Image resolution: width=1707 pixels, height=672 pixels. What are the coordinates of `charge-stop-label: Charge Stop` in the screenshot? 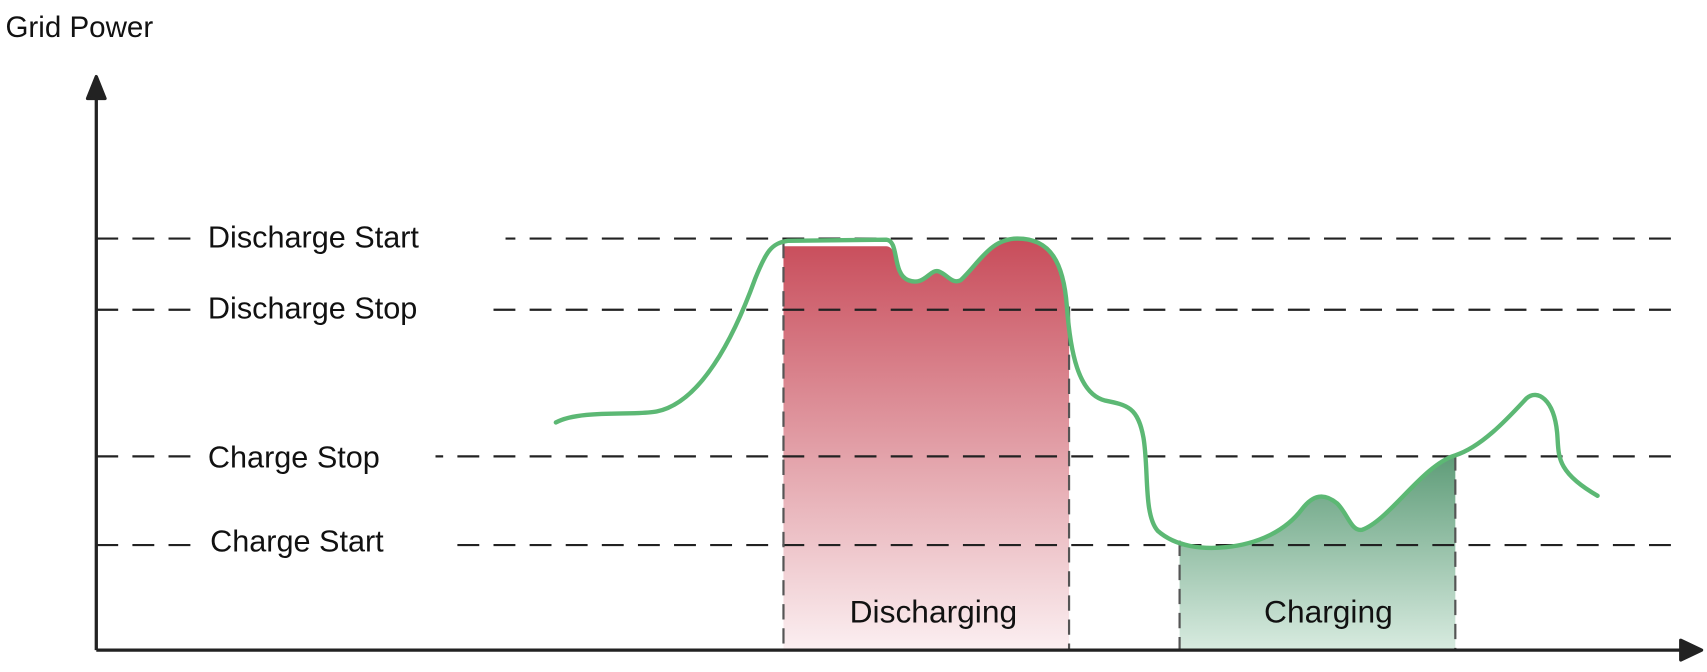 It's located at (294, 457).